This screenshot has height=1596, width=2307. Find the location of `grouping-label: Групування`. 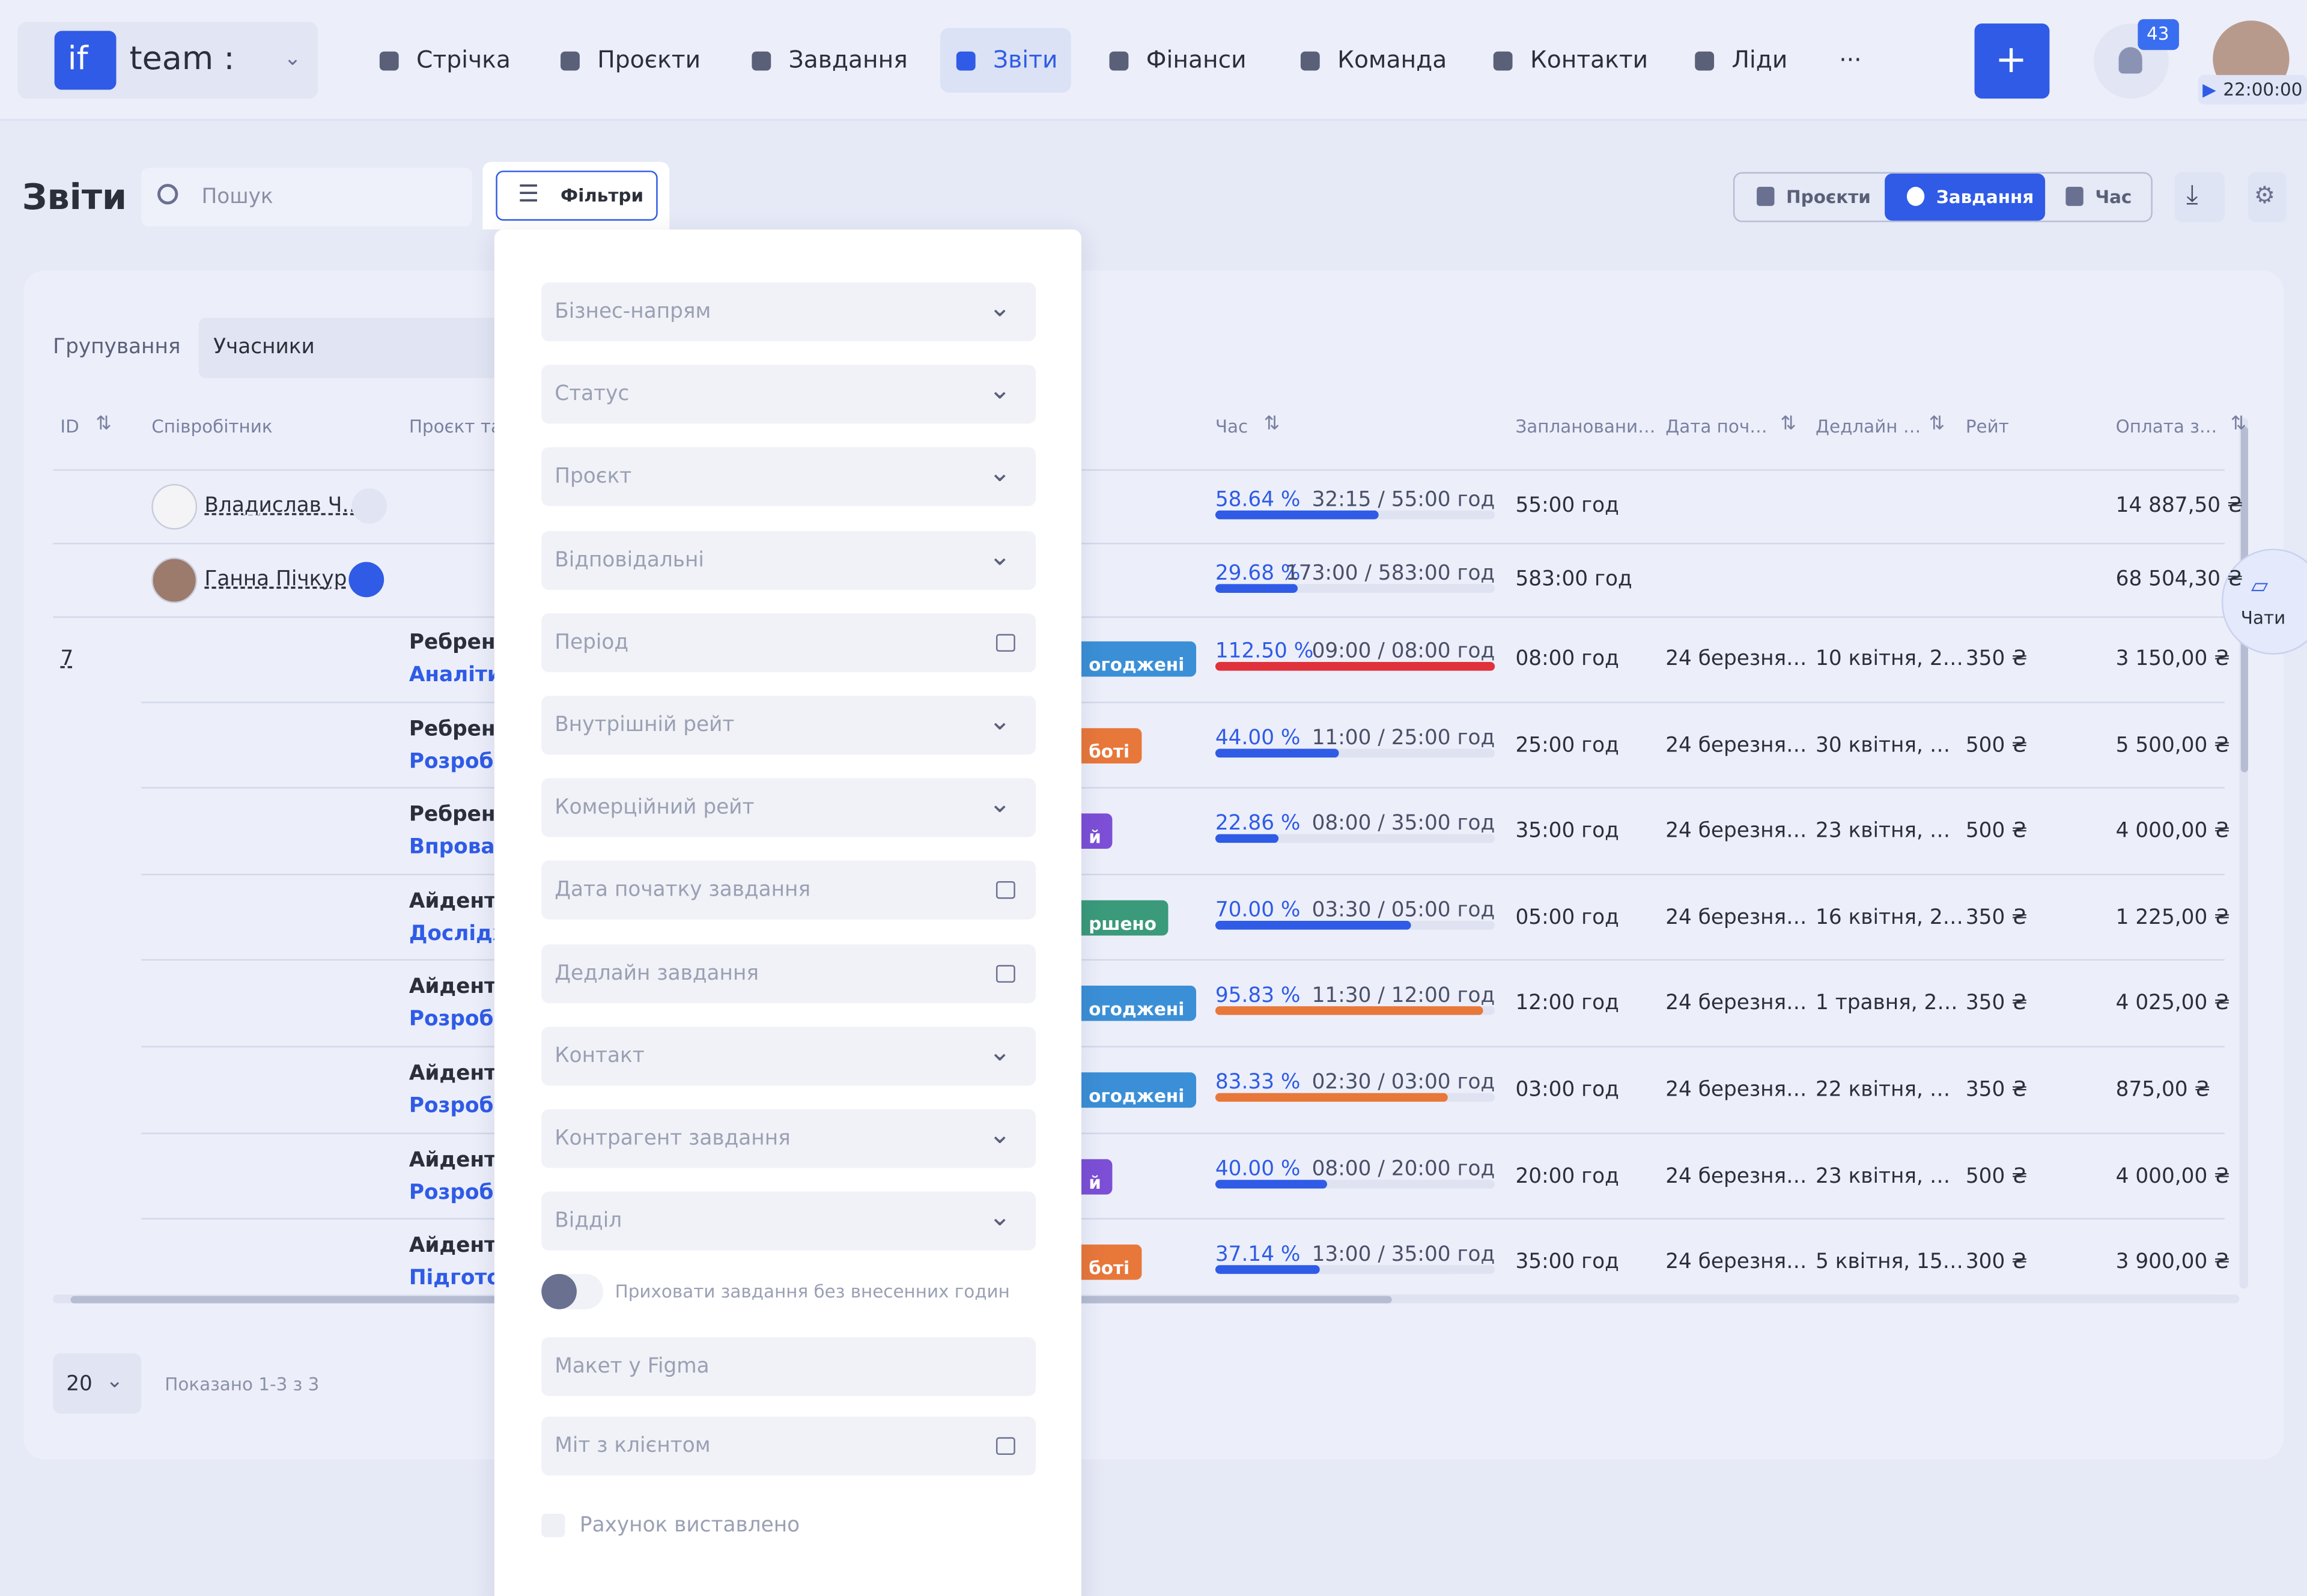

grouping-label: Групування is located at coordinates (117, 347).